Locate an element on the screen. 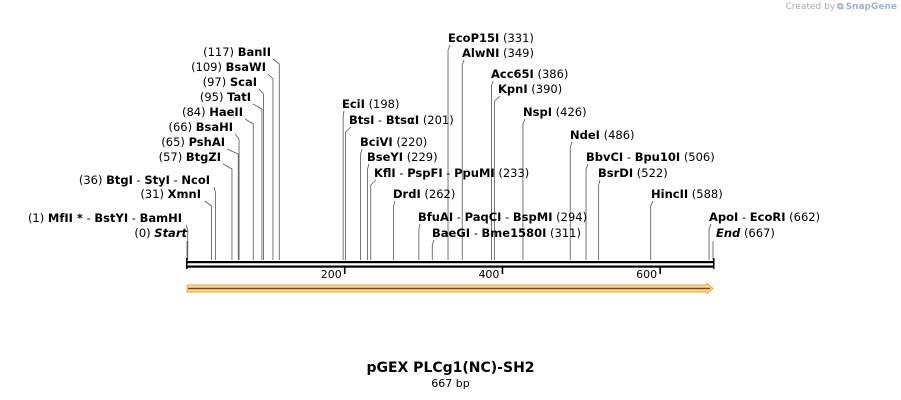 This screenshot has width=901, height=400. site-position: (331) is located at coordinates (518, 38).